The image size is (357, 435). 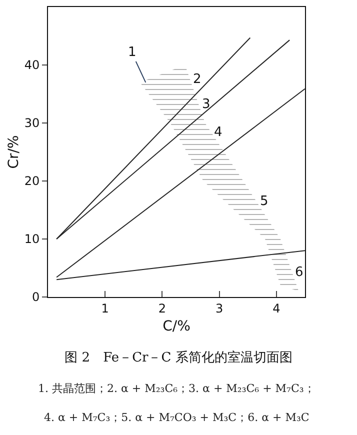 What do you see at coordinates (176, 388) in the screenshot?
I see `text: 1. 共晶范围；2. α + M₂₃C₆；3. α + M₂₃C₆ + M₇C₃；` at bounding box center [176, 388].